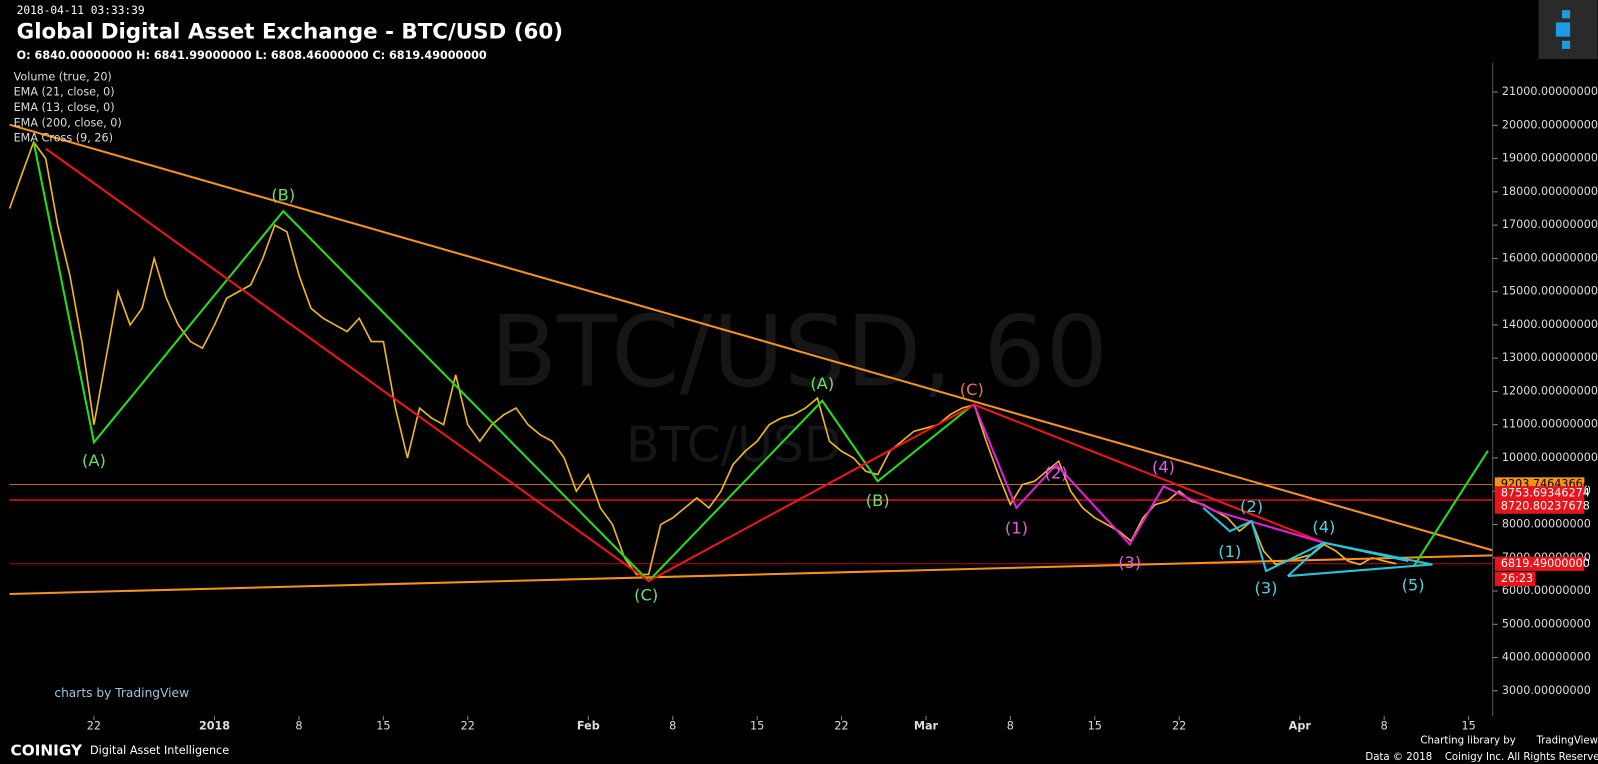  I want to click on y-tick-label: 21000.00000000, so click(1550, 91).